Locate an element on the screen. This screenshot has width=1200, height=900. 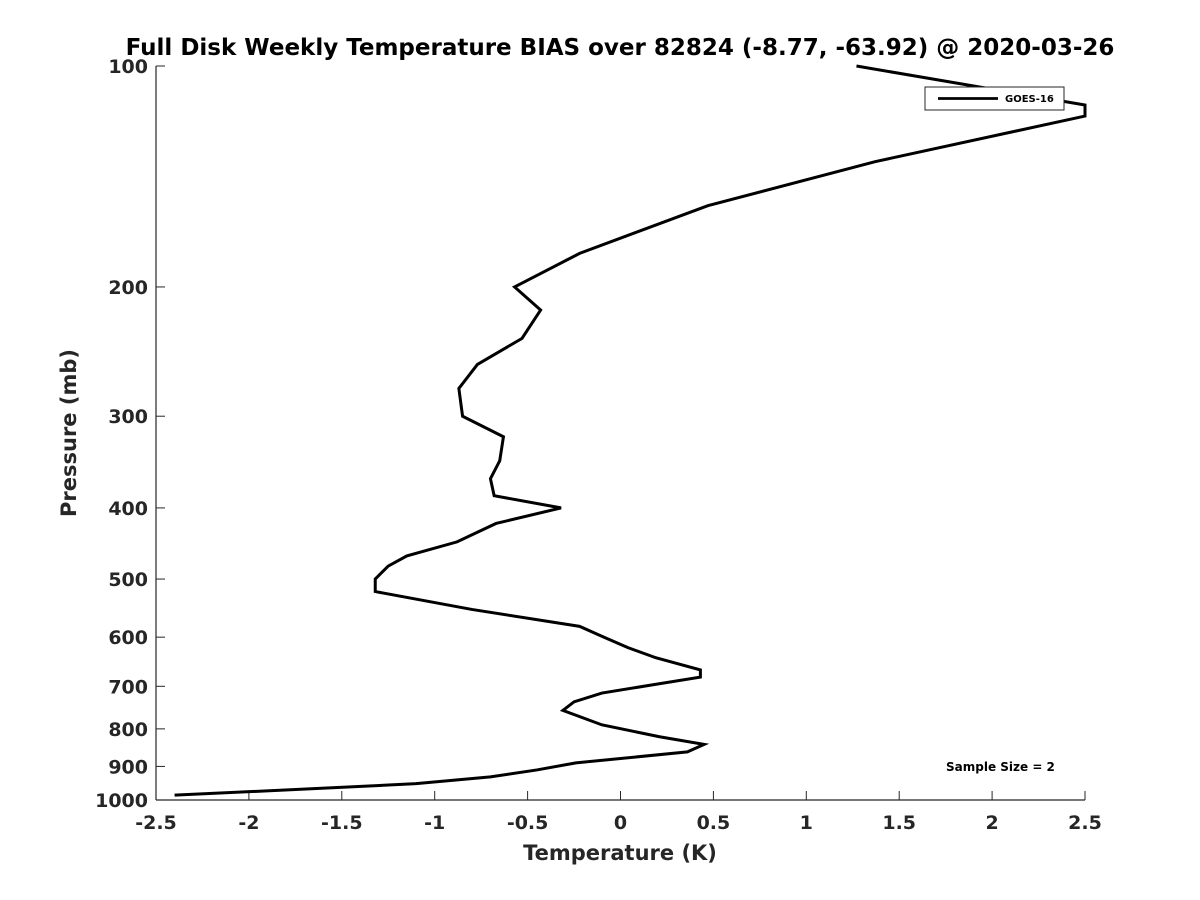
x-axis-label: Temperature (K) is located at coordinates (620, 853).